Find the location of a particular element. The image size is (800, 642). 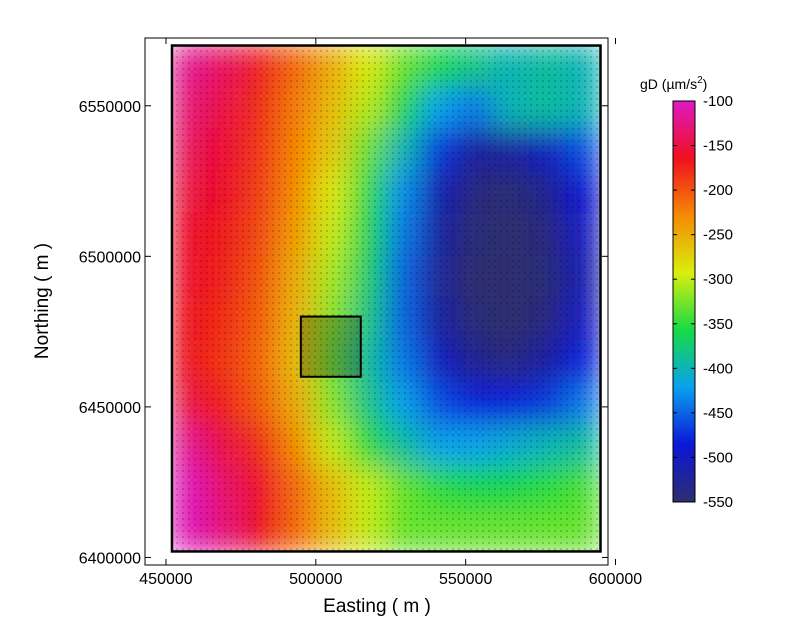

y-tick-label: 6550000 is located at coordinates (110, 107).